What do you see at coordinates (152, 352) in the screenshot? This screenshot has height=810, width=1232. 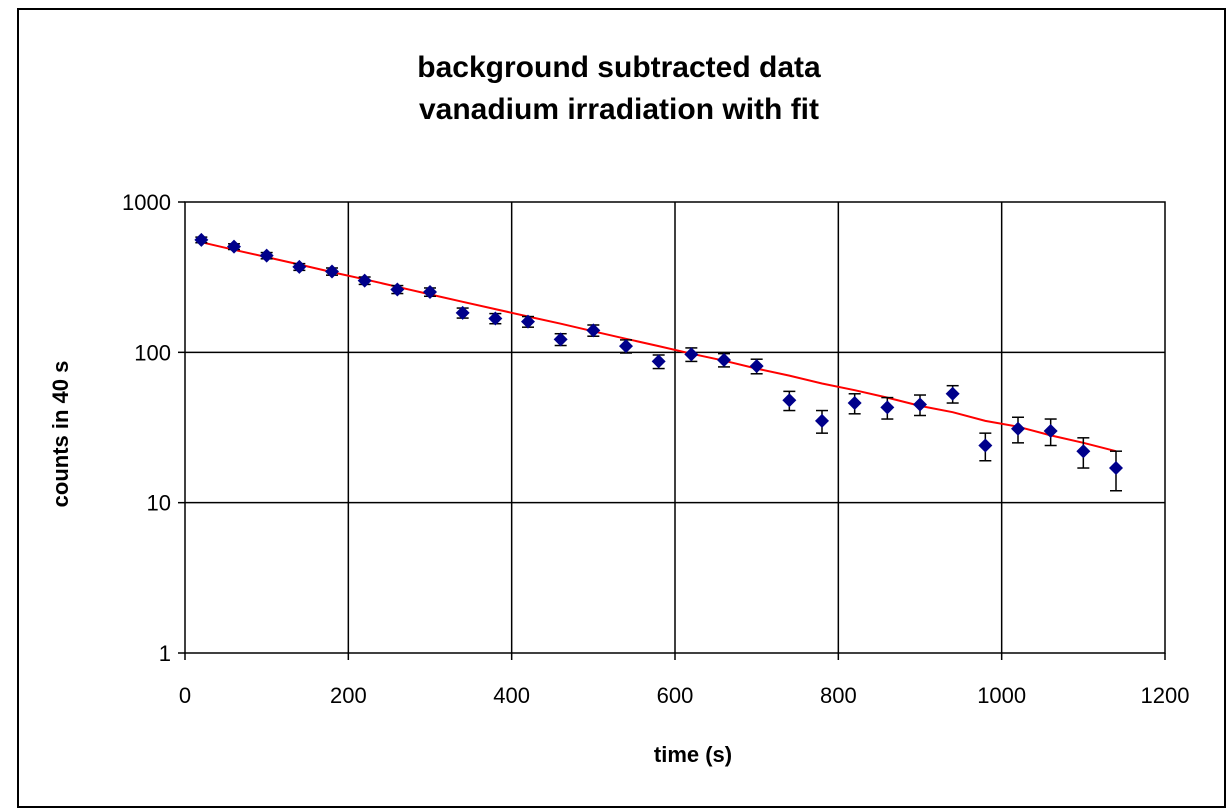 I see `y-tick-label: 100` at bounding box center [152, 352].